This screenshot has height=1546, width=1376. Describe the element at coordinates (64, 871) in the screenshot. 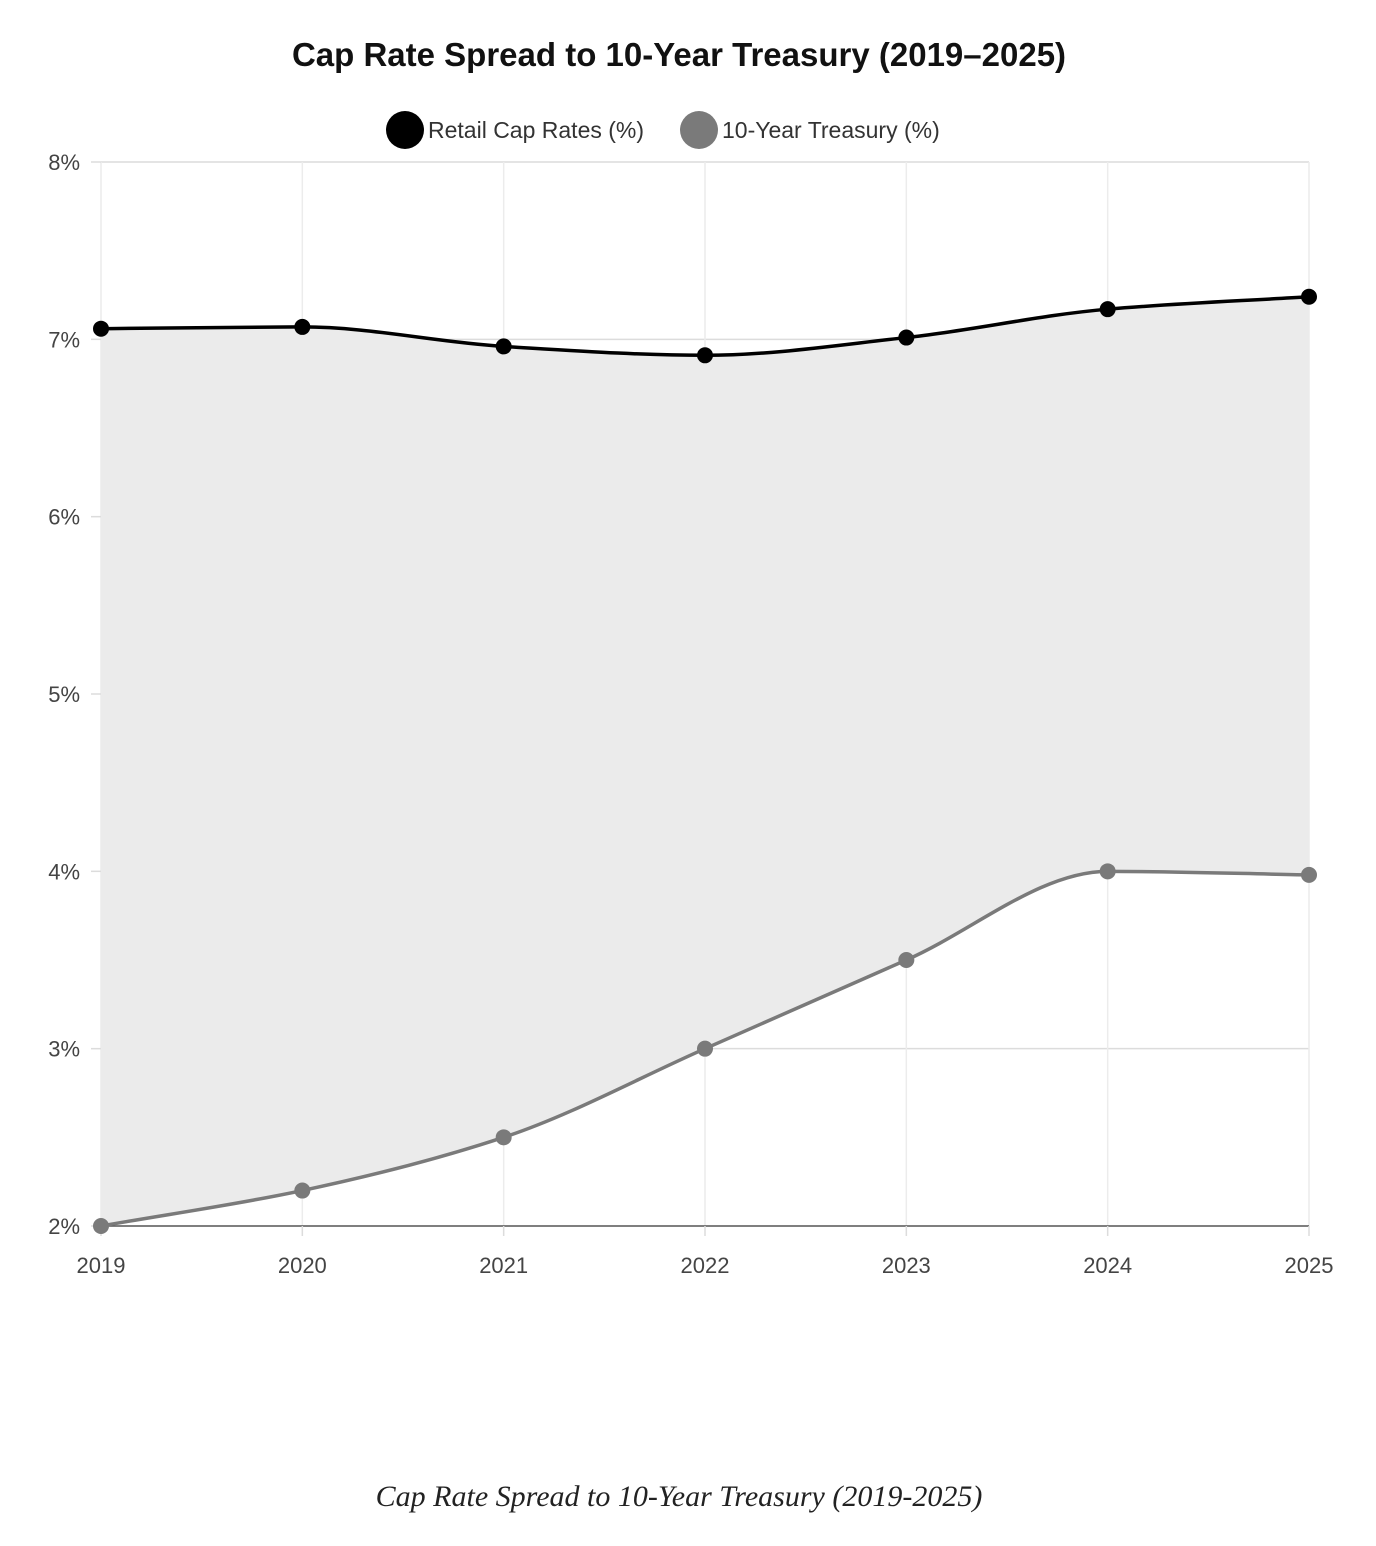

I see `y-tick-label: 4%` at that location.